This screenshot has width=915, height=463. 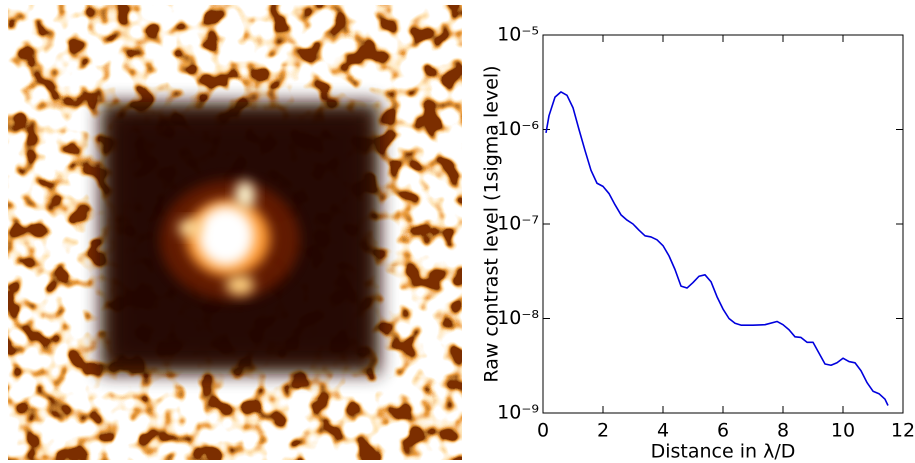 I want to click on y-tick-label: 10⁻⁵, so click(x=518, y=35).